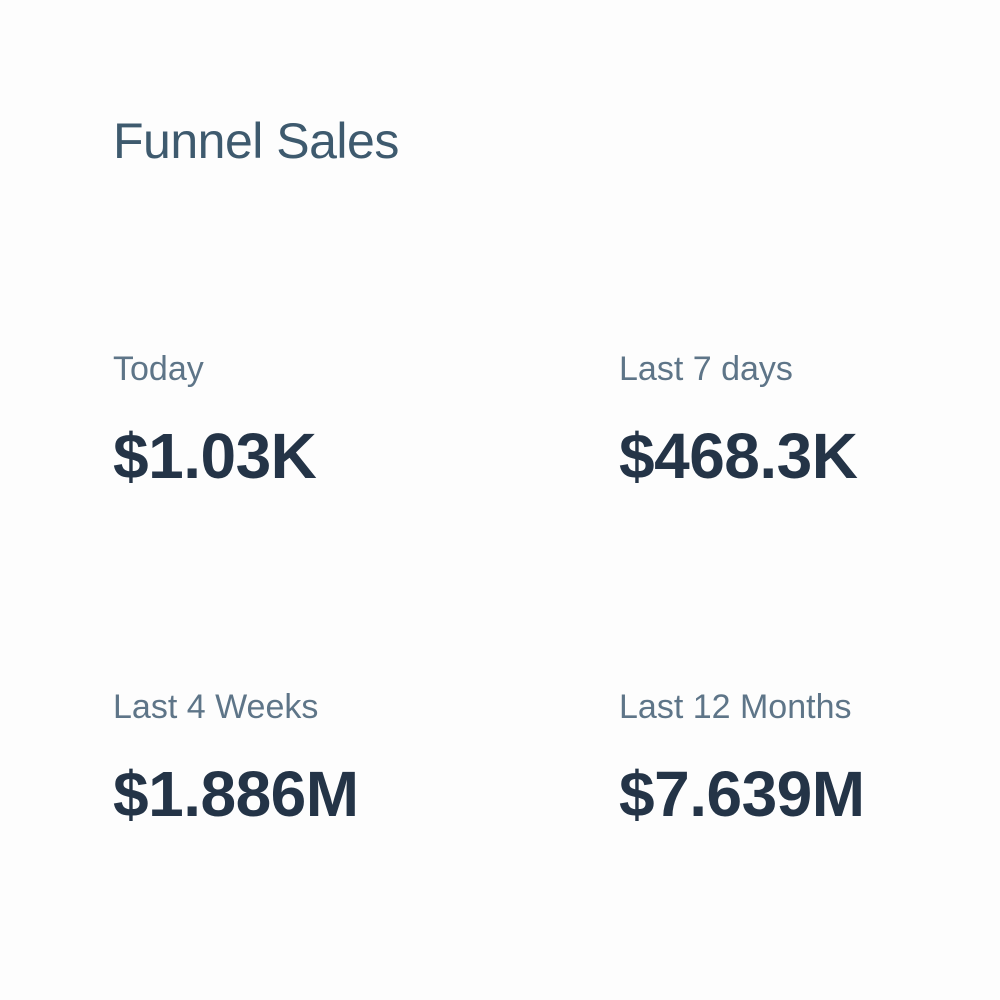 This screenshot has height=1000, width=1000. Describe the element at coordinates (738, 456) in the screenshot. I see `metric-value: $468.3K` at that location.